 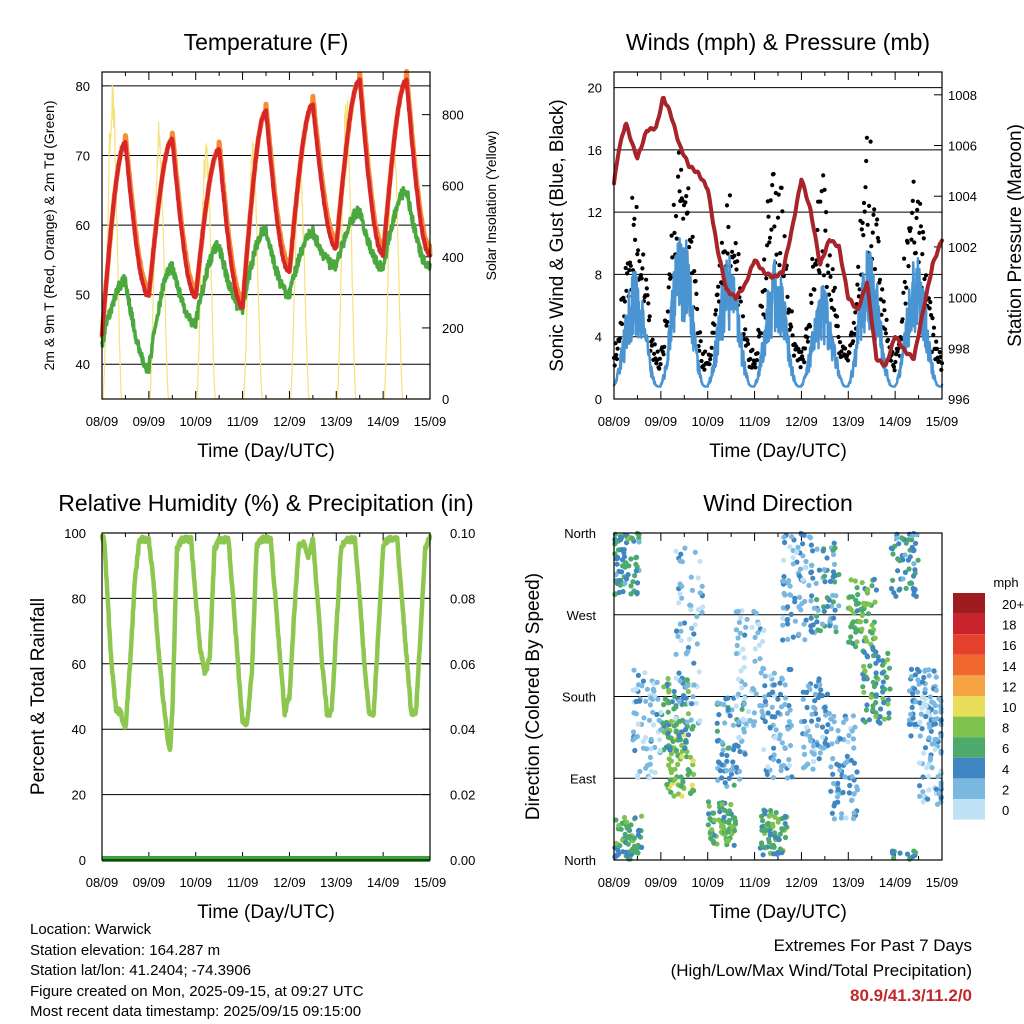 What do you see at coordinates (778, 696) in the screenshot?
I see `plot-border` at bounding box center [778, 696].